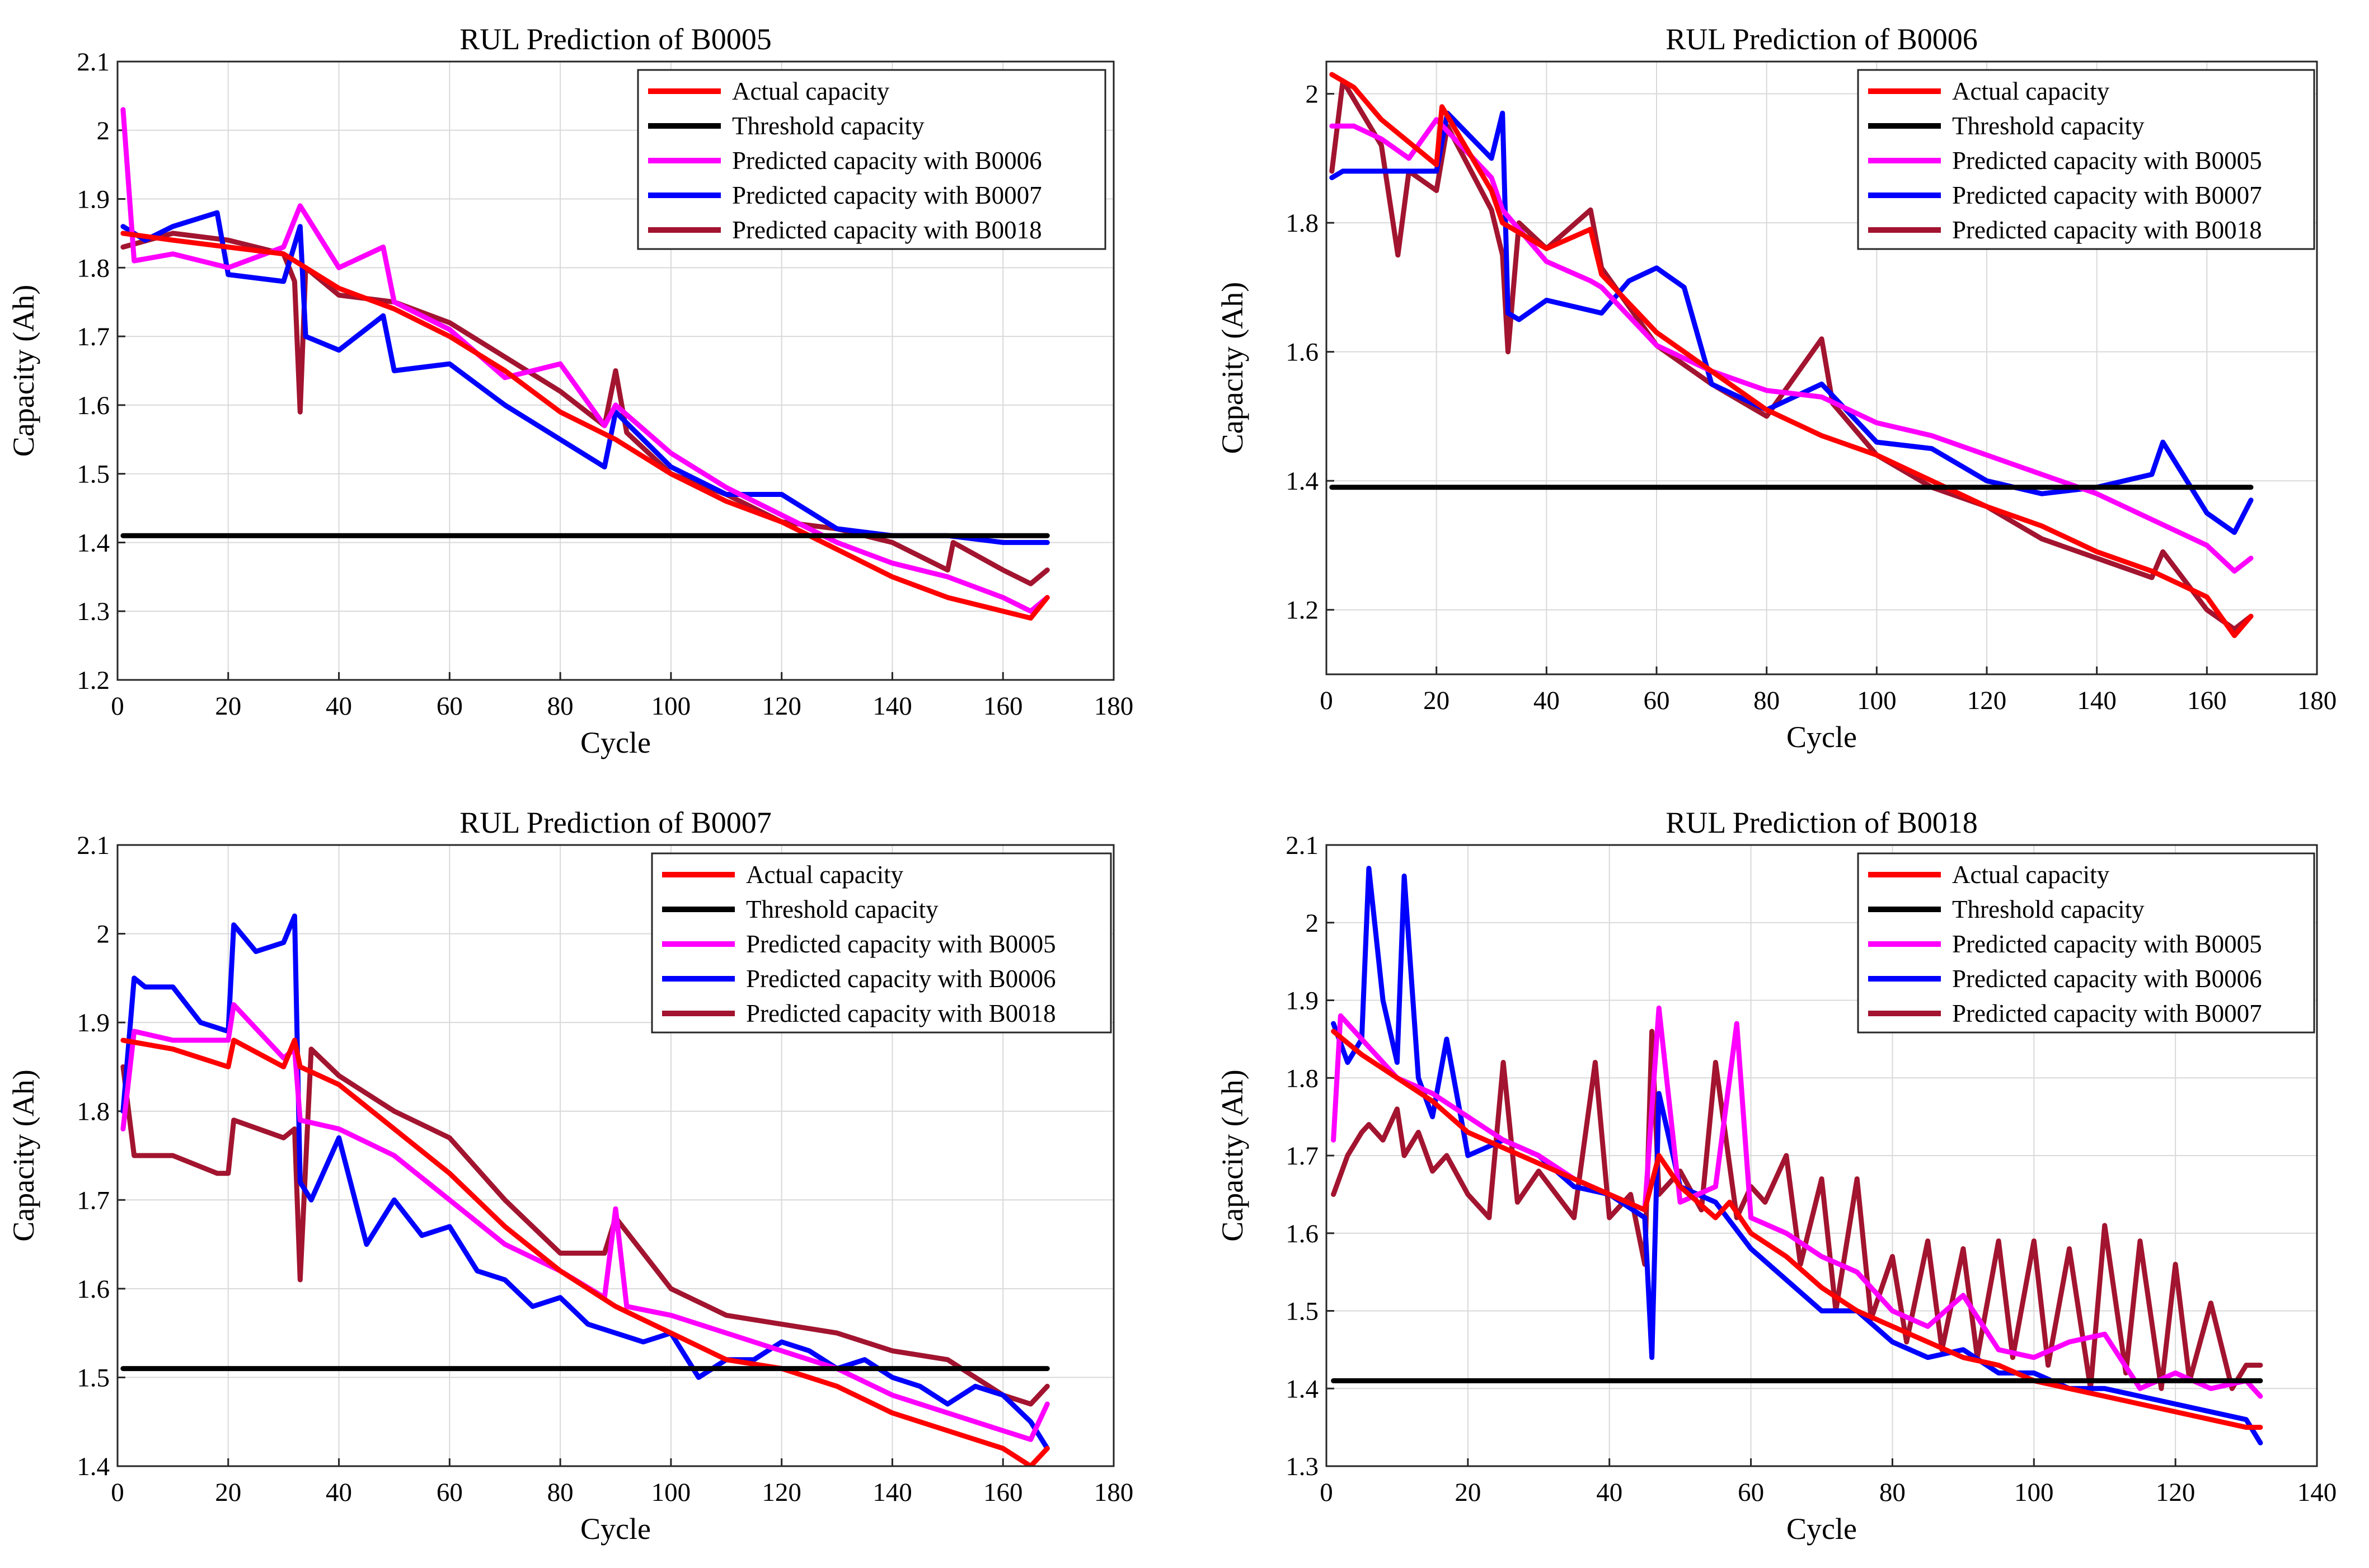 This screenshot has width=2369, height=1568. What do you see at coordinates (93, 680) in the screenshot?
I see `y-tick-label: 1.2` at bounding box center [93, 680].